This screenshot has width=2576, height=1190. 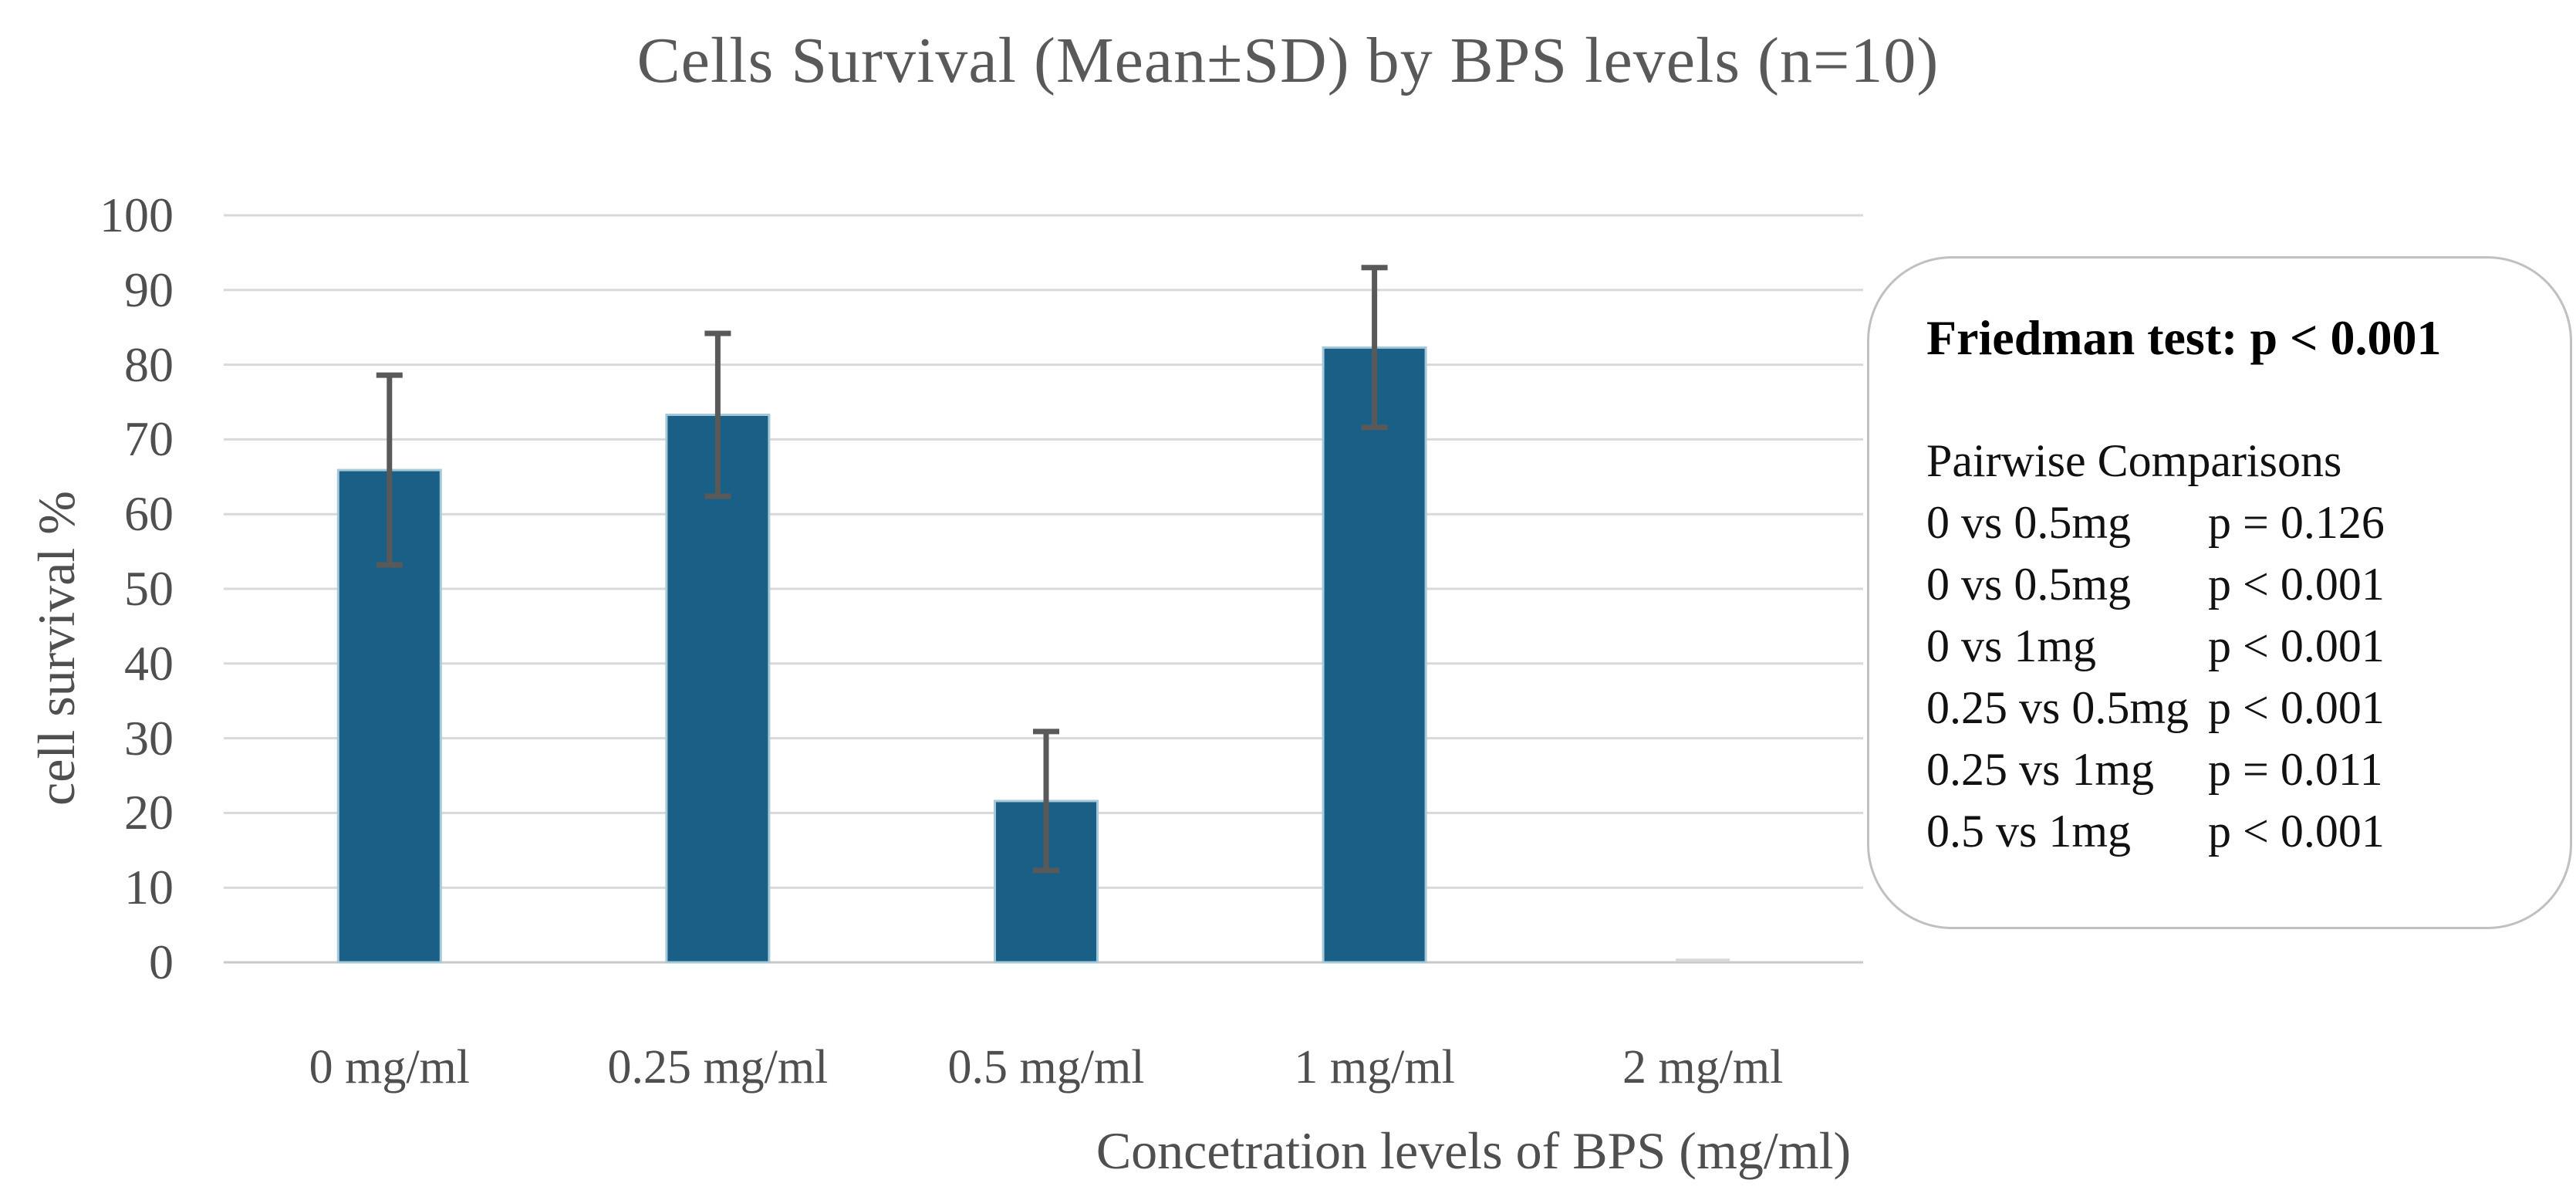 I want to click on y-tick-label-70: 70, so click(x=149, y=439).